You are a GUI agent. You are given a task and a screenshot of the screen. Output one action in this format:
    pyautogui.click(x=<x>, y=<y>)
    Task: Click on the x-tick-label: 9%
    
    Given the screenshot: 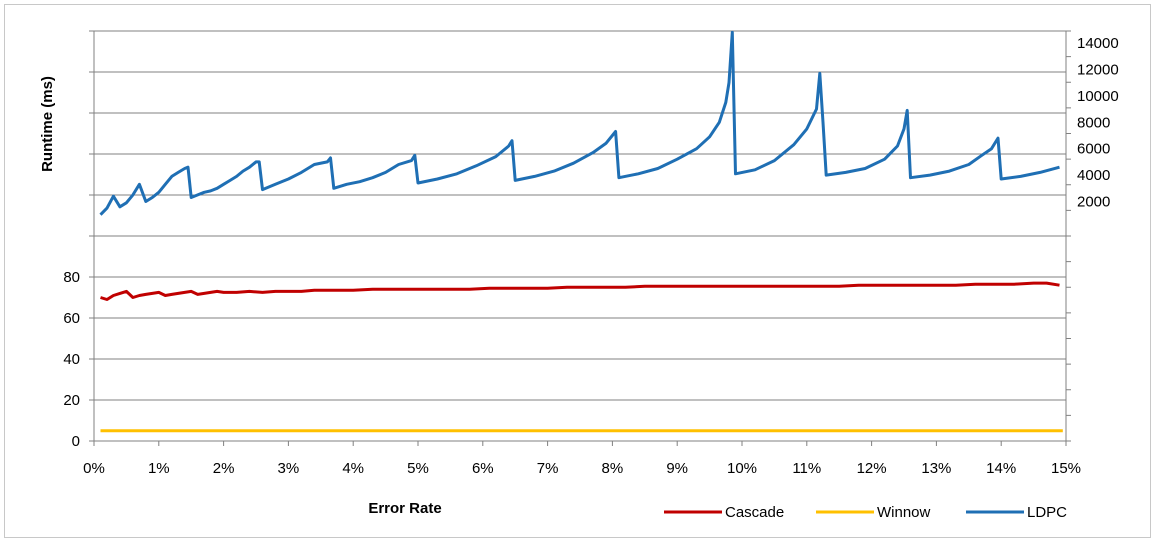 What is the action you would take?
    pyautogui.click(x=677, y=468)
    